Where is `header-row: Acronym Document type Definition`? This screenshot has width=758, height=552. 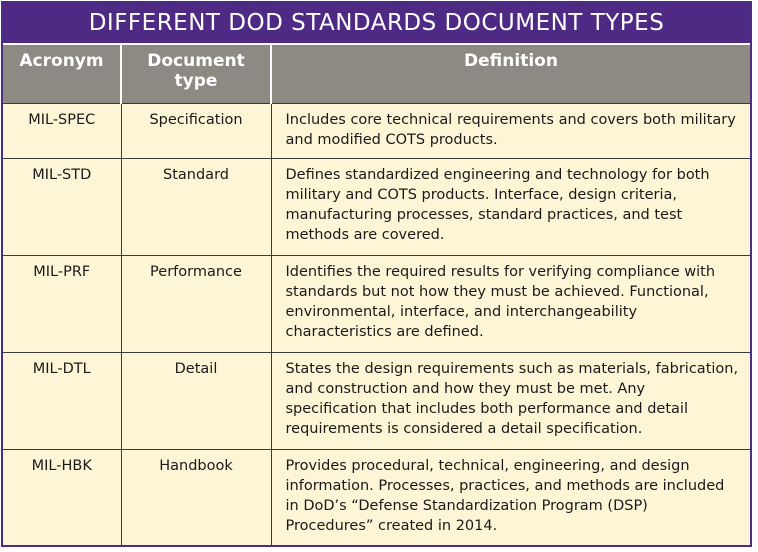
header-row: Acronym Document type Definition is located at coordinates (376, 74).